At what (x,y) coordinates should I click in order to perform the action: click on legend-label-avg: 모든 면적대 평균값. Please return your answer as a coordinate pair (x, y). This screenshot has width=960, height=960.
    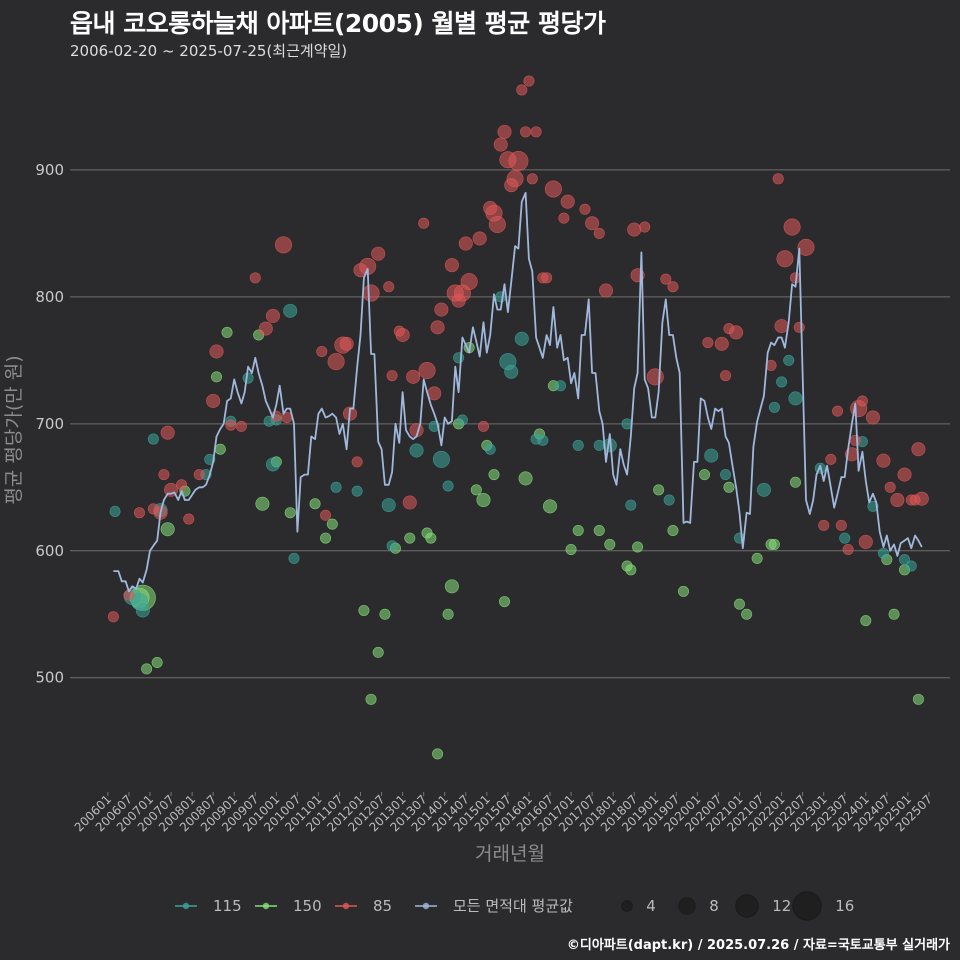
    Looking at the image, I should click on (513, 906).